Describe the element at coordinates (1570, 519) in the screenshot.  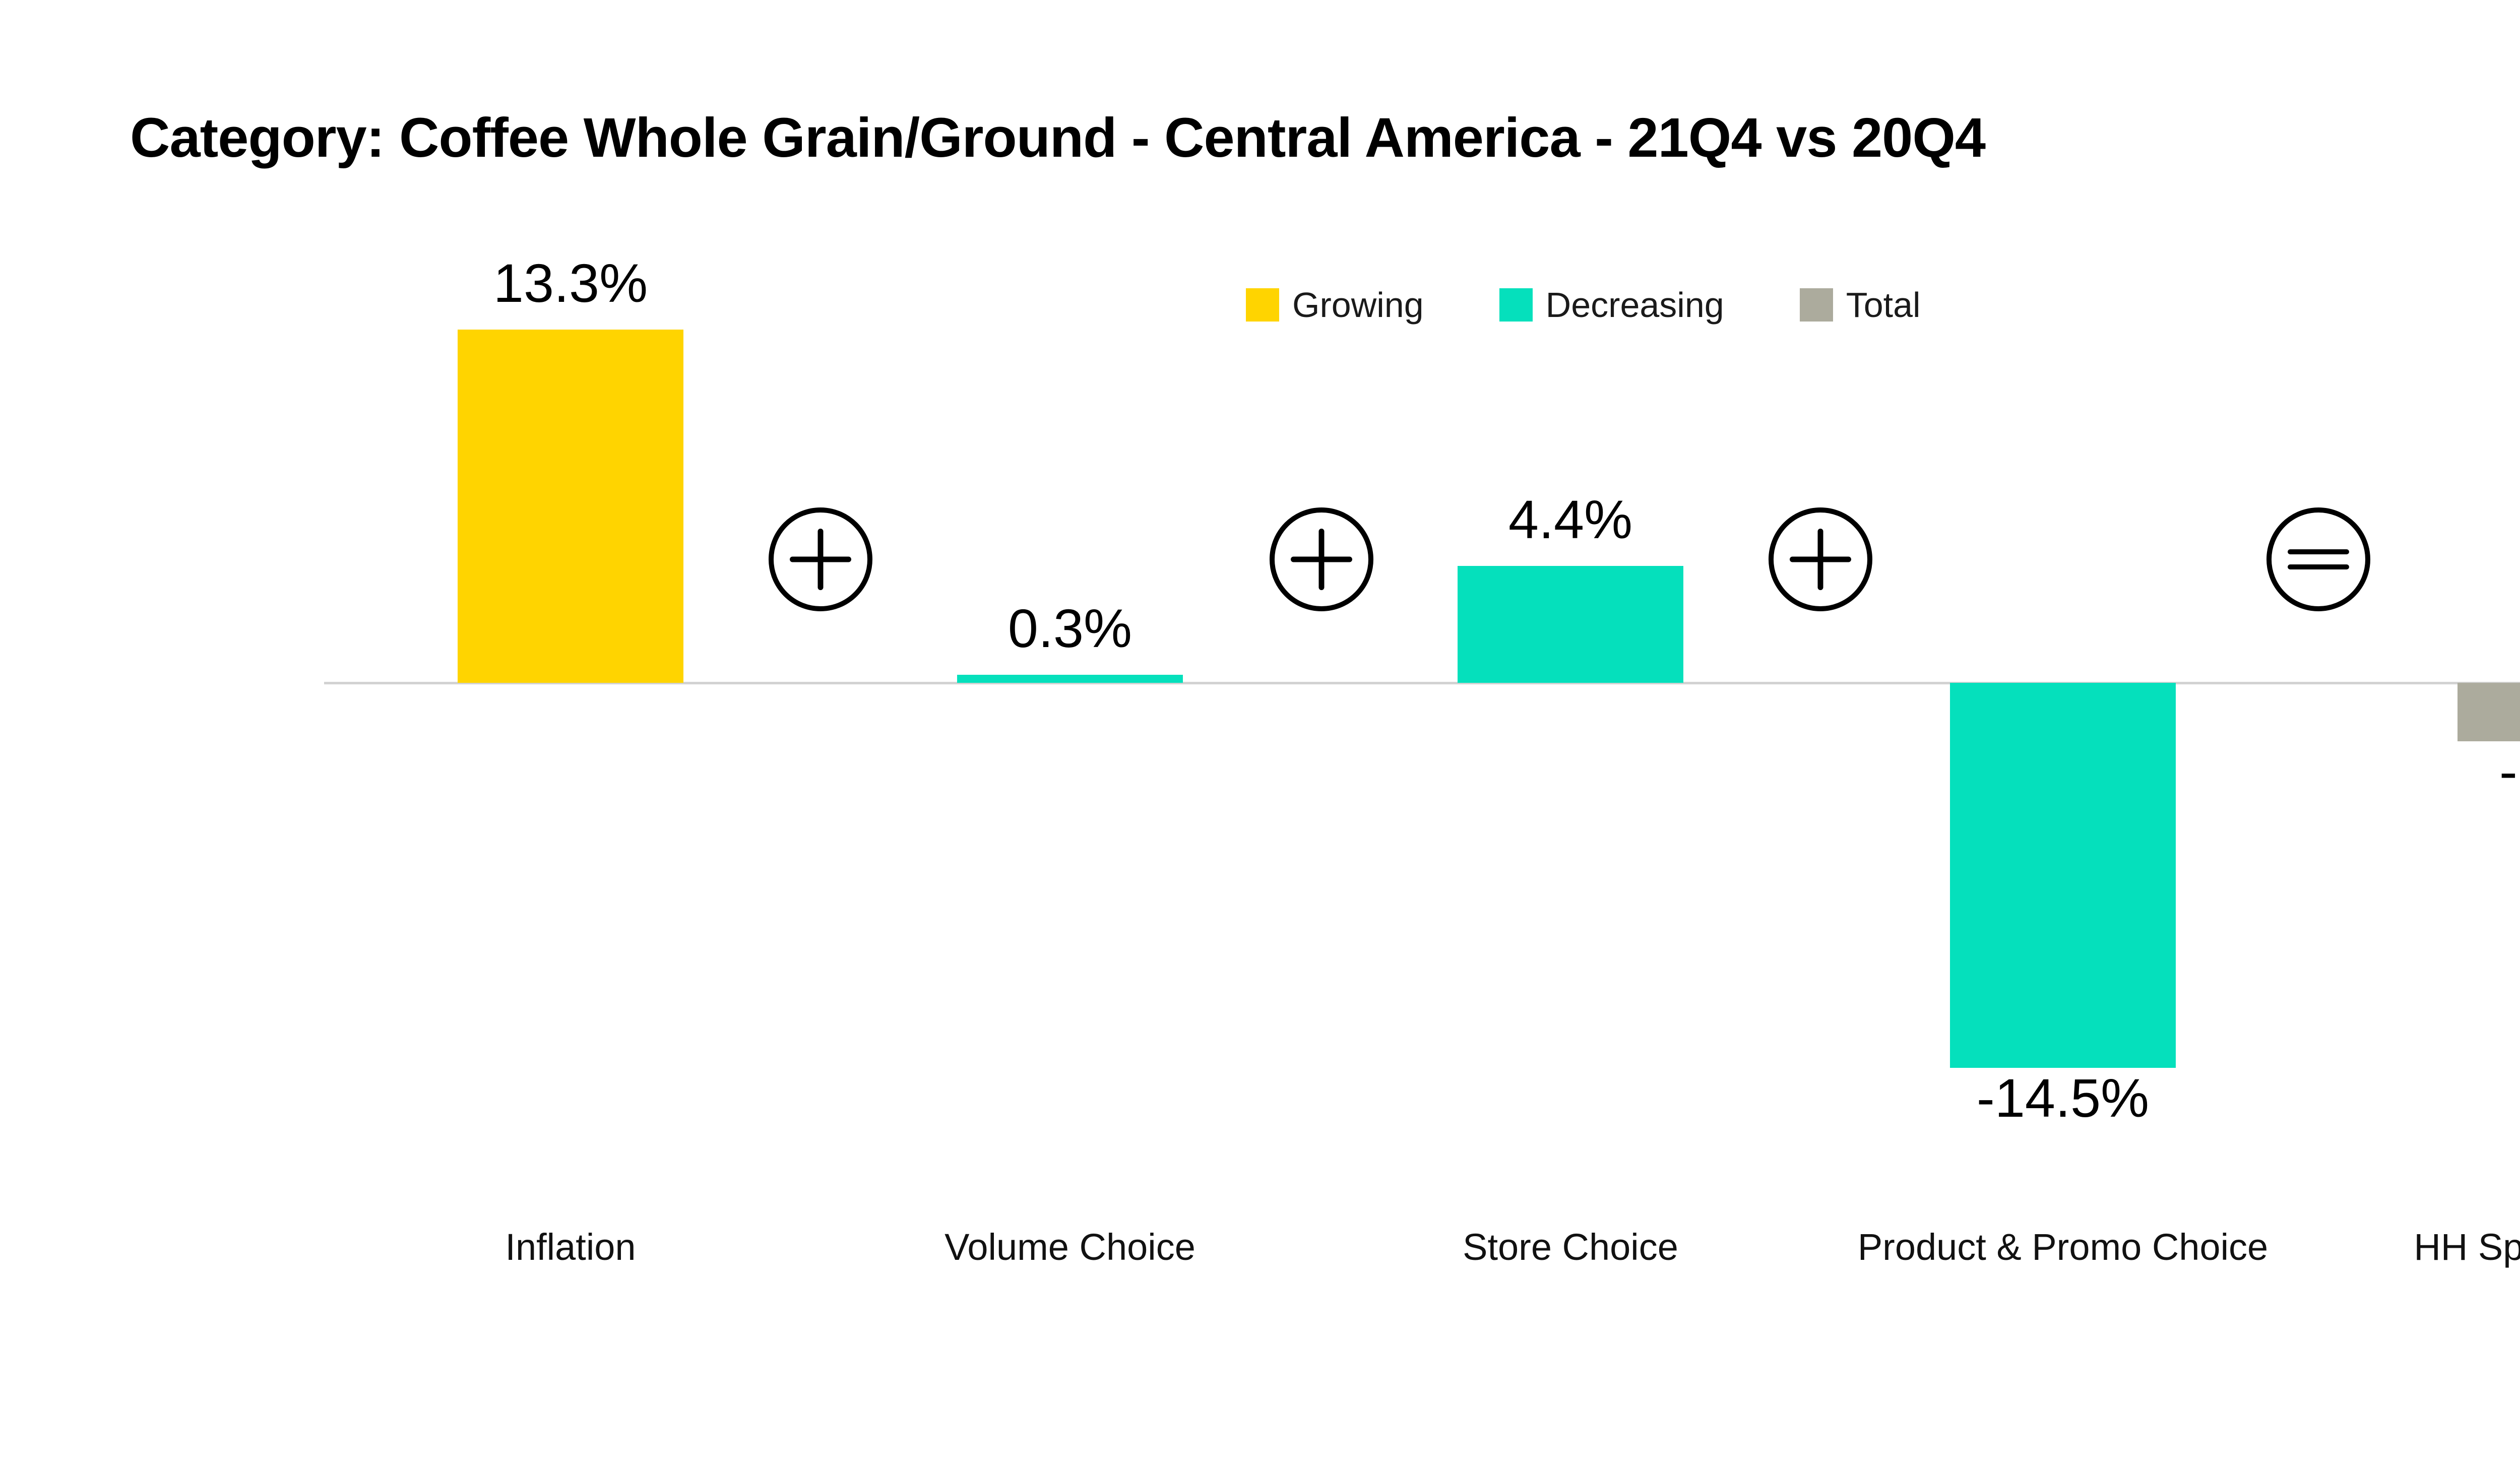
I see `value-label-store-choice: 4.4%` at that location.